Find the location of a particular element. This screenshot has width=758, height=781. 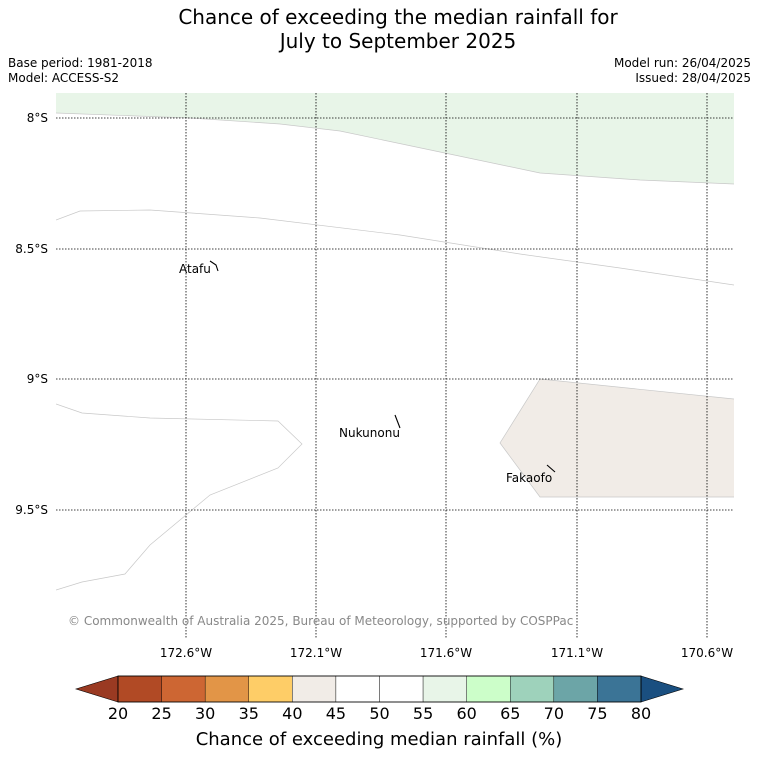

colorbar-tick-label: 45 is located at coordinates (336, 713).